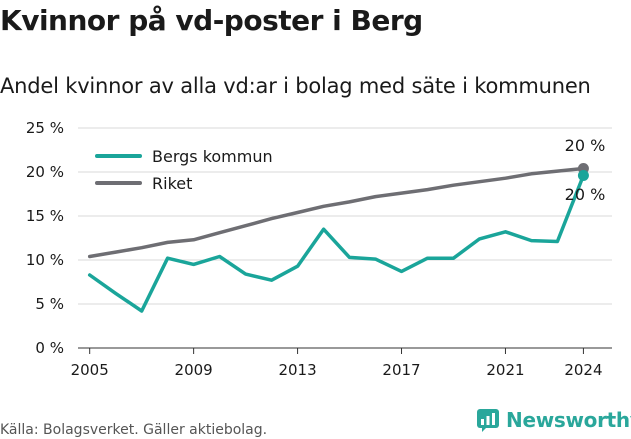 Image resolution: width=631 pixels, height=439 pixels. Describe the element at coordinates (211, 20) in the screenshot. I see `page-title: Kvinnor på vd-poster i Berg` at that location.